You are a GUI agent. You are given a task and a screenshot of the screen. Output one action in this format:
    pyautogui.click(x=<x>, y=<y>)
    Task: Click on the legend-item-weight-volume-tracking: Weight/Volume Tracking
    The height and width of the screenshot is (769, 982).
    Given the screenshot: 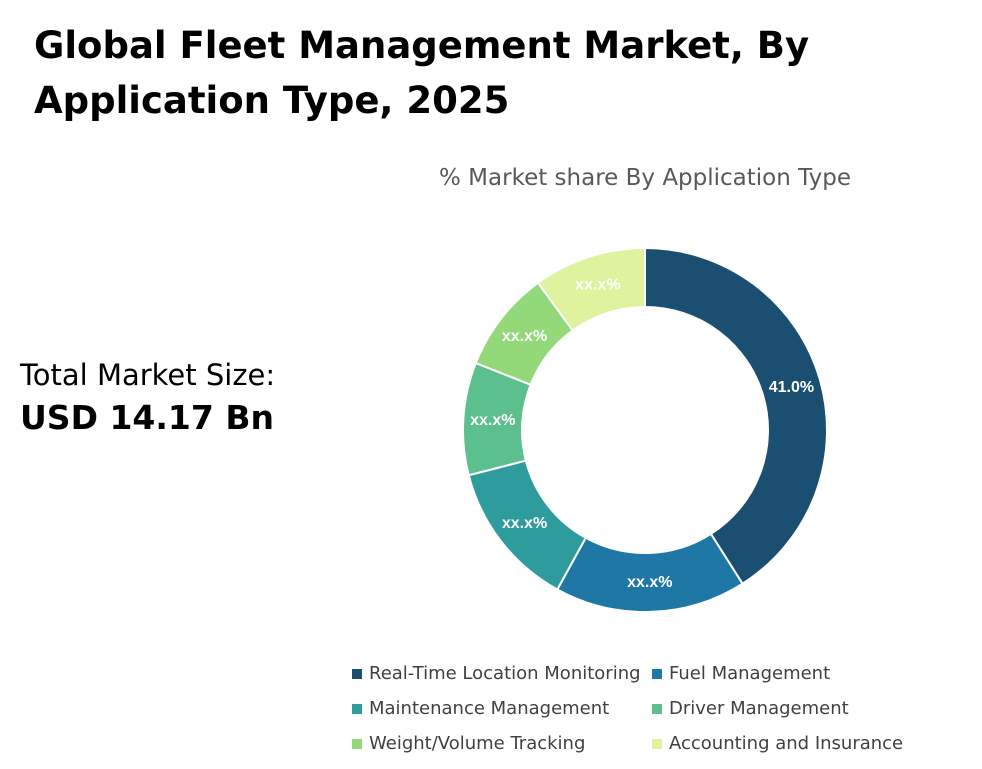 What is the action you would take?
    pyautogui.click(x=502, y=743)
    